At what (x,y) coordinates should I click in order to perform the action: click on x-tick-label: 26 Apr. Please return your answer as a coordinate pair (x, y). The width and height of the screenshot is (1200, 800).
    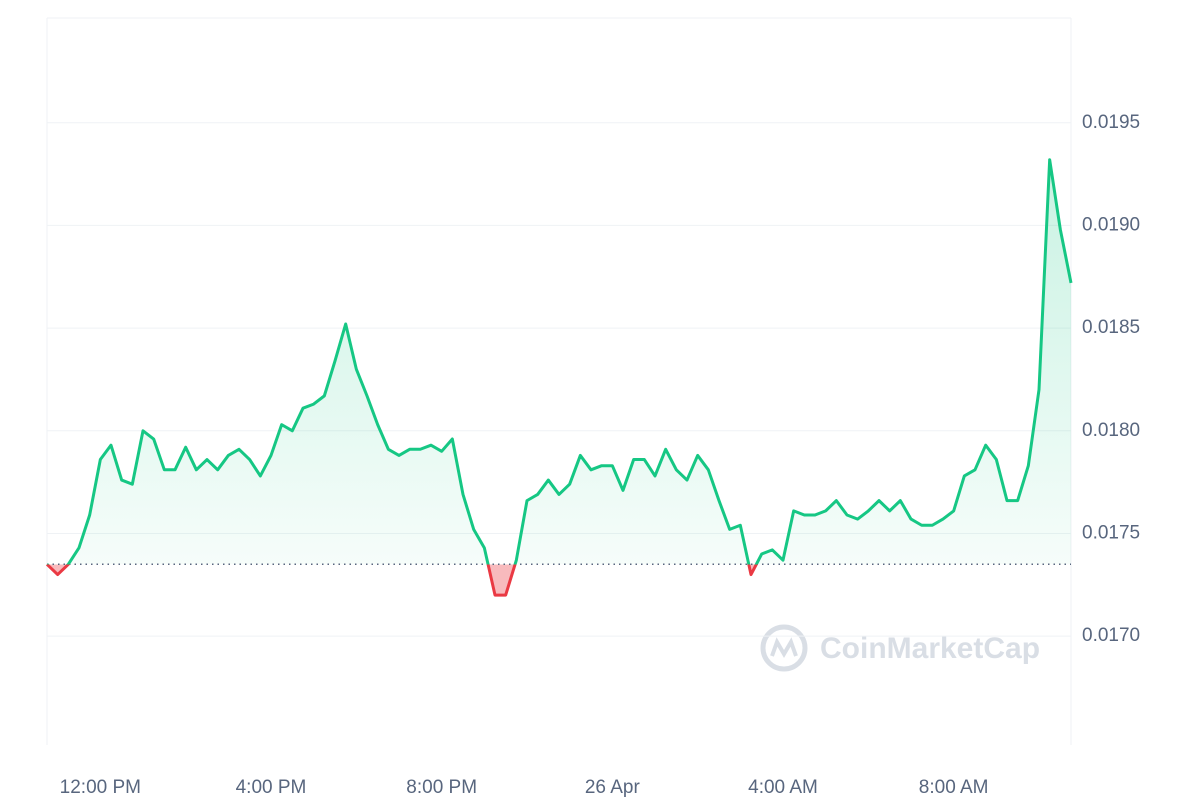
    Looking at the image, I should click on (613, 787).